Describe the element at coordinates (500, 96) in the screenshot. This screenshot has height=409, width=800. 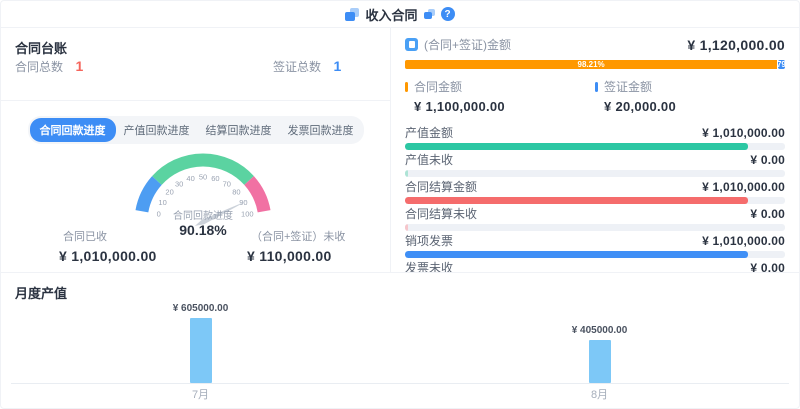
I see `legend-contract-amount: 合同金额 ¥ 1,100,000.00` at that location.